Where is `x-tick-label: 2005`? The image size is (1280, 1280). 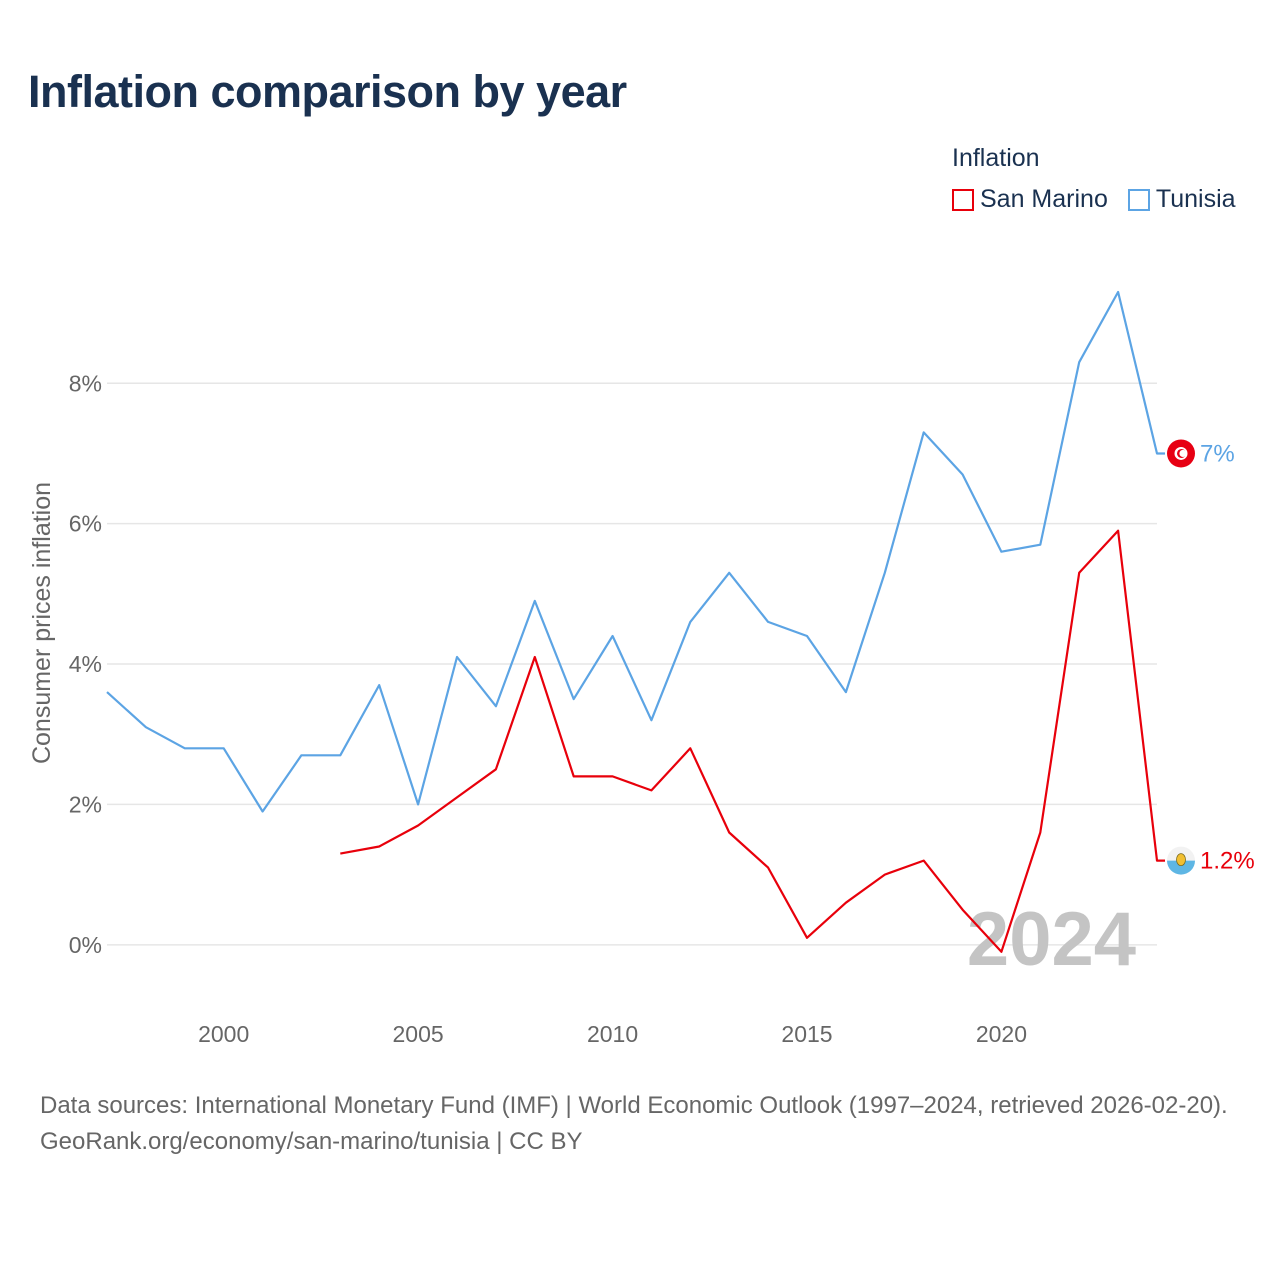
x-tick-label: 2005 is located at coordinates (418, 1034).